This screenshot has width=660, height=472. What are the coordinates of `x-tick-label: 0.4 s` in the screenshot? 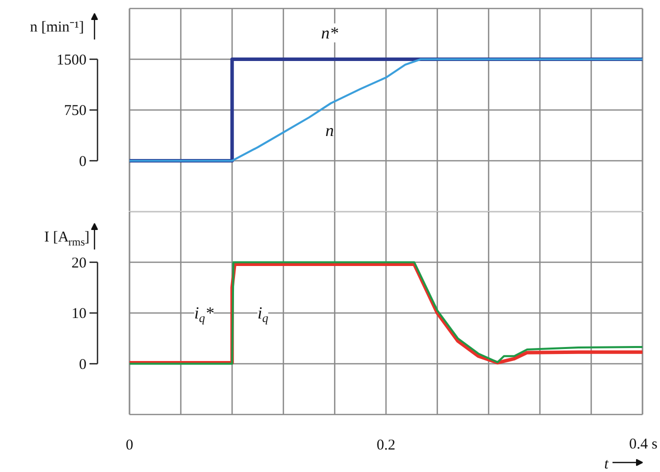 It's located at (643, 444).